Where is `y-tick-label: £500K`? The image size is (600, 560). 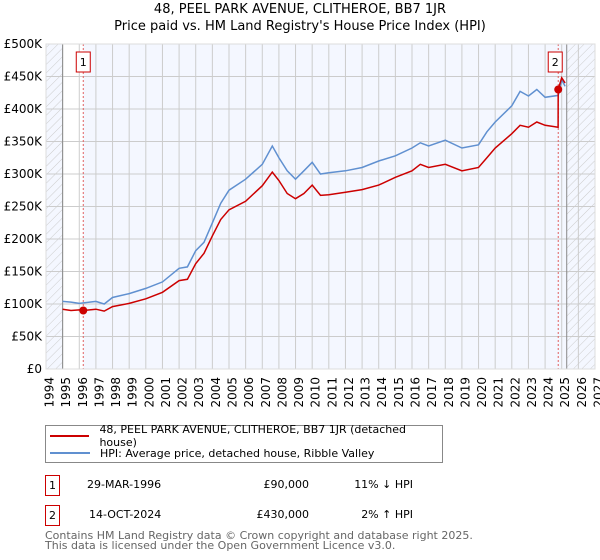 y-tick-label: £500K is located at coordinates (24, 44).